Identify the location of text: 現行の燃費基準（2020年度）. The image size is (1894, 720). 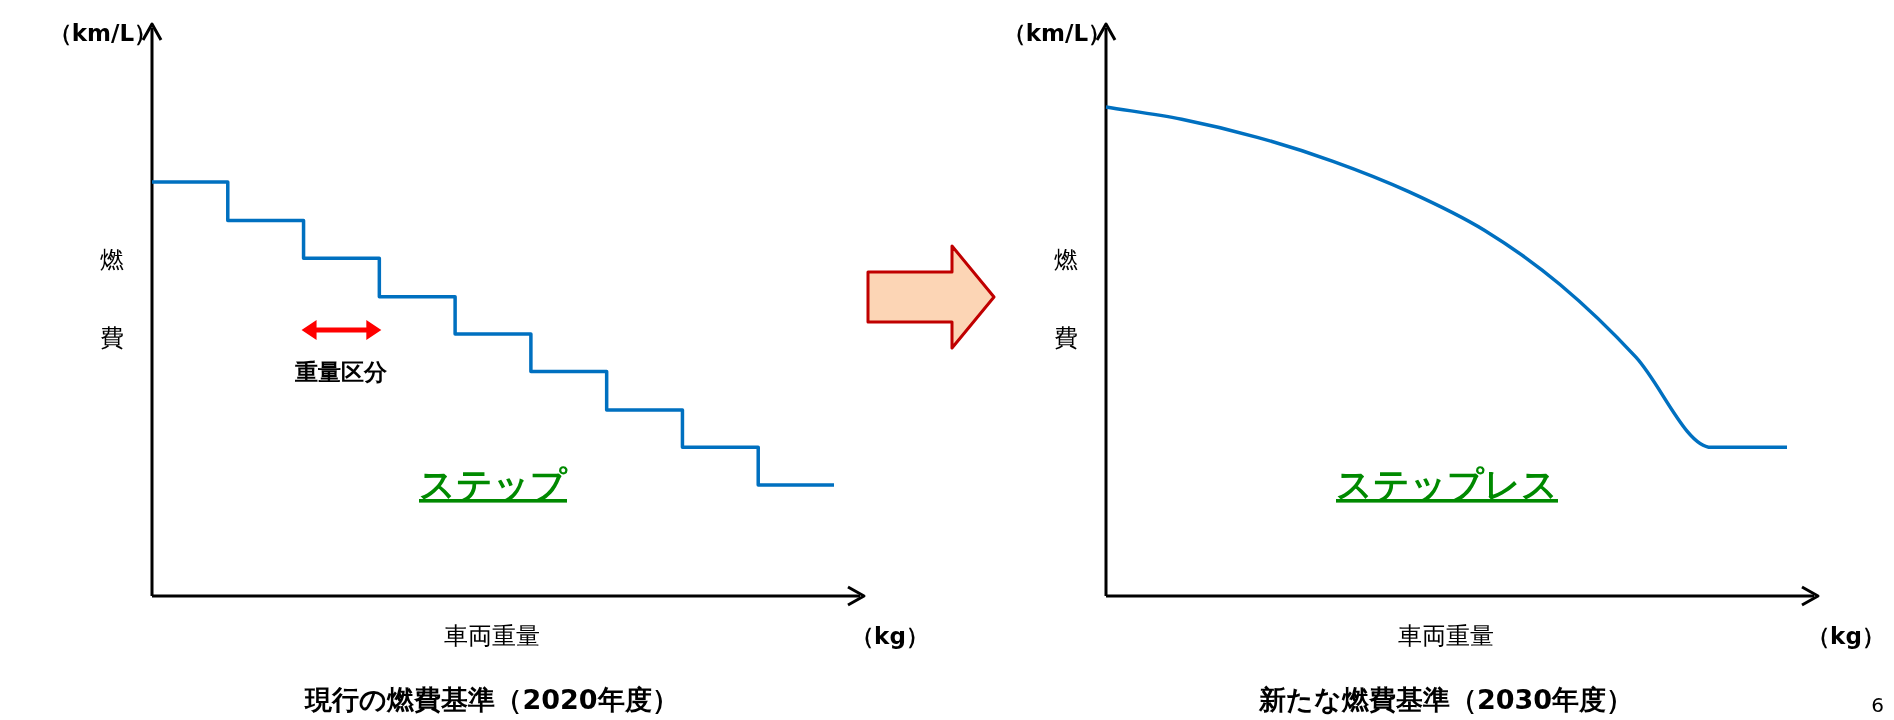
(491, 699).